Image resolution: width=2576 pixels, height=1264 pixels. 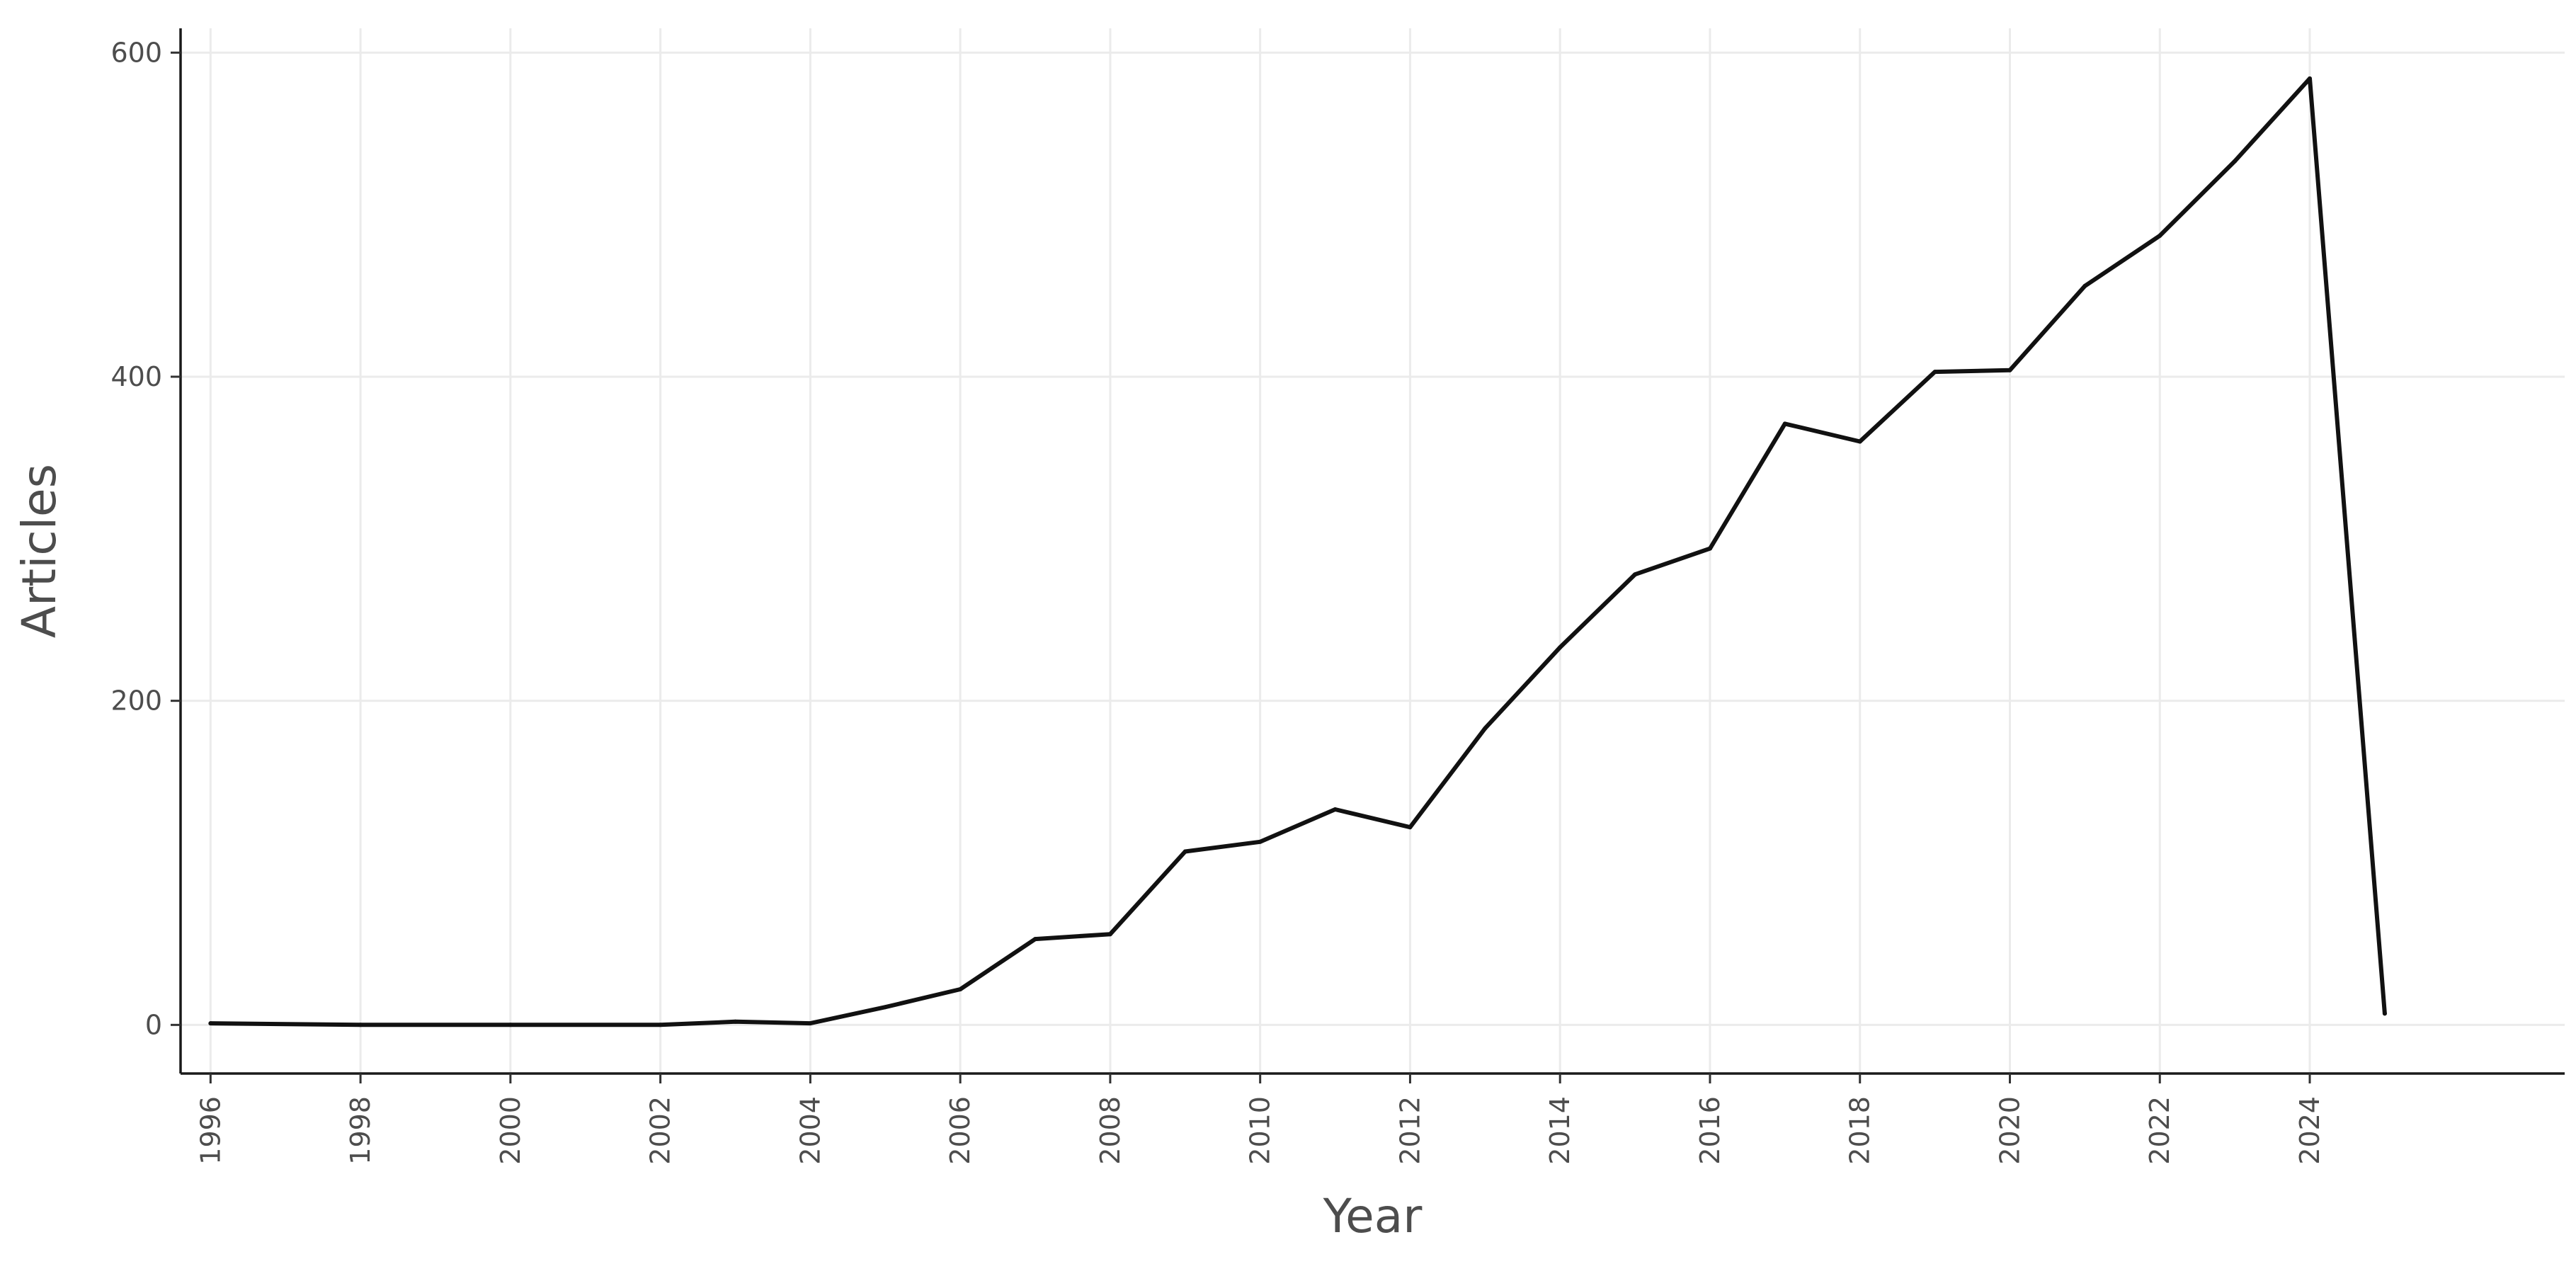 What do you see at coordinates (1109, 935) in the screenshot?
I see `data-point-2008` at bounding box center [1109, 935].